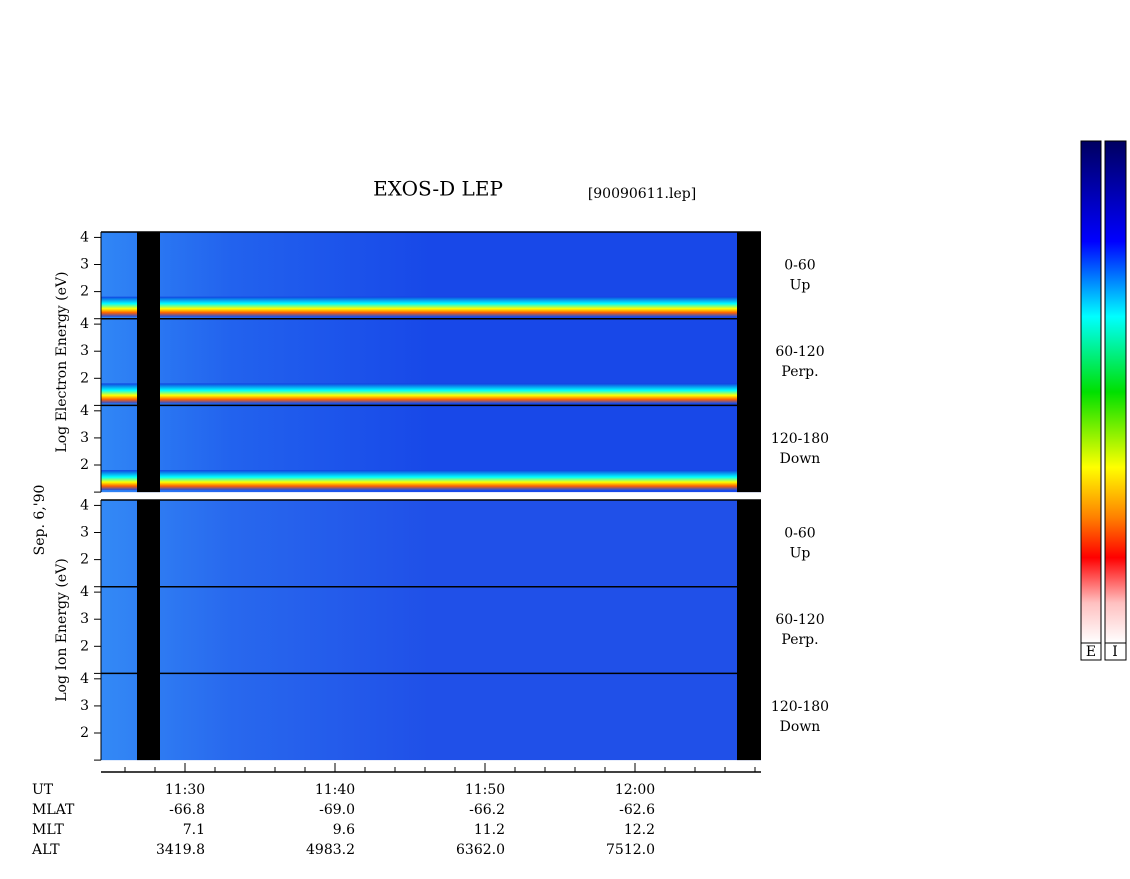 Image resolution: width=1130 pixels, height=879 pixels. Describe the element at coordinates (487, 810) in the screenshot. I see `orbit-value: -66.2` at that location.